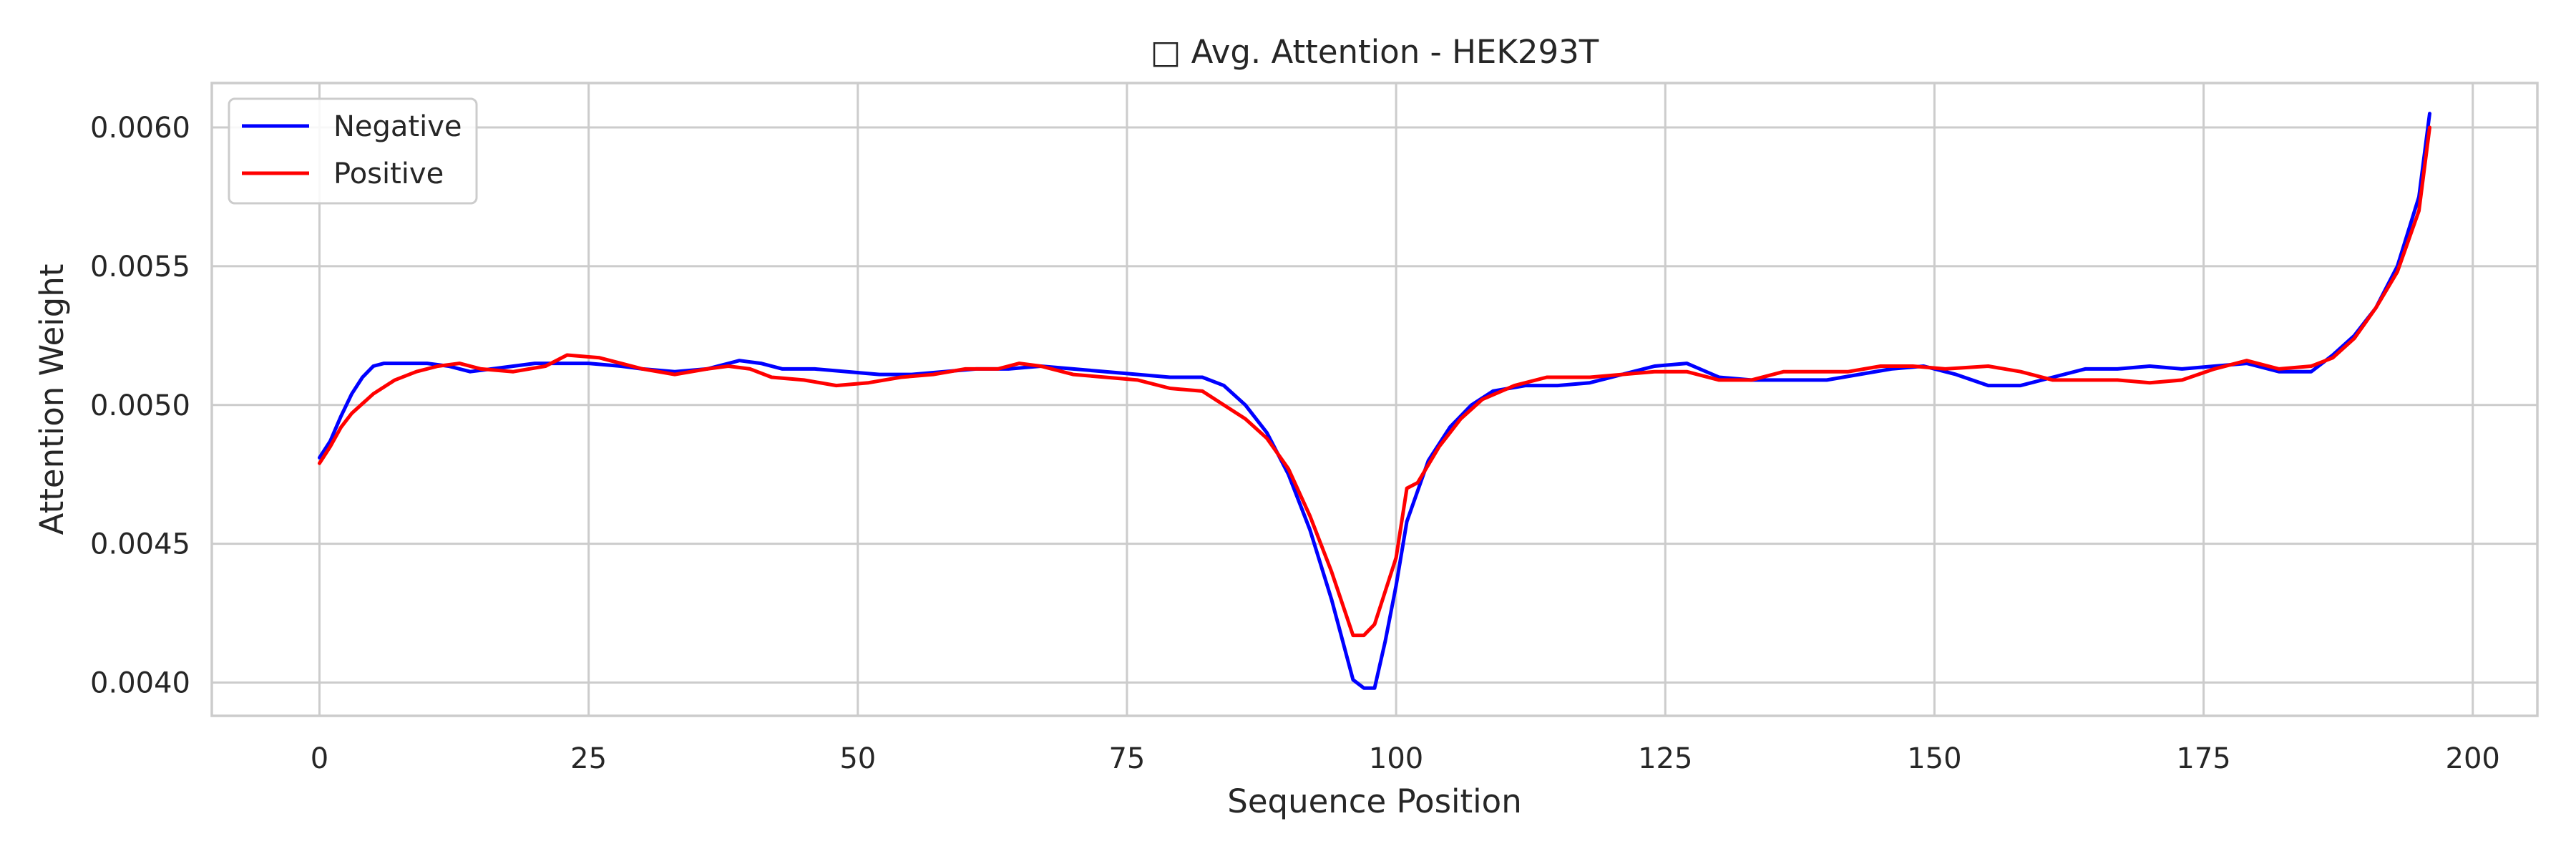  I want to click on y-tick-label: 0.0055, so click(140, 267).